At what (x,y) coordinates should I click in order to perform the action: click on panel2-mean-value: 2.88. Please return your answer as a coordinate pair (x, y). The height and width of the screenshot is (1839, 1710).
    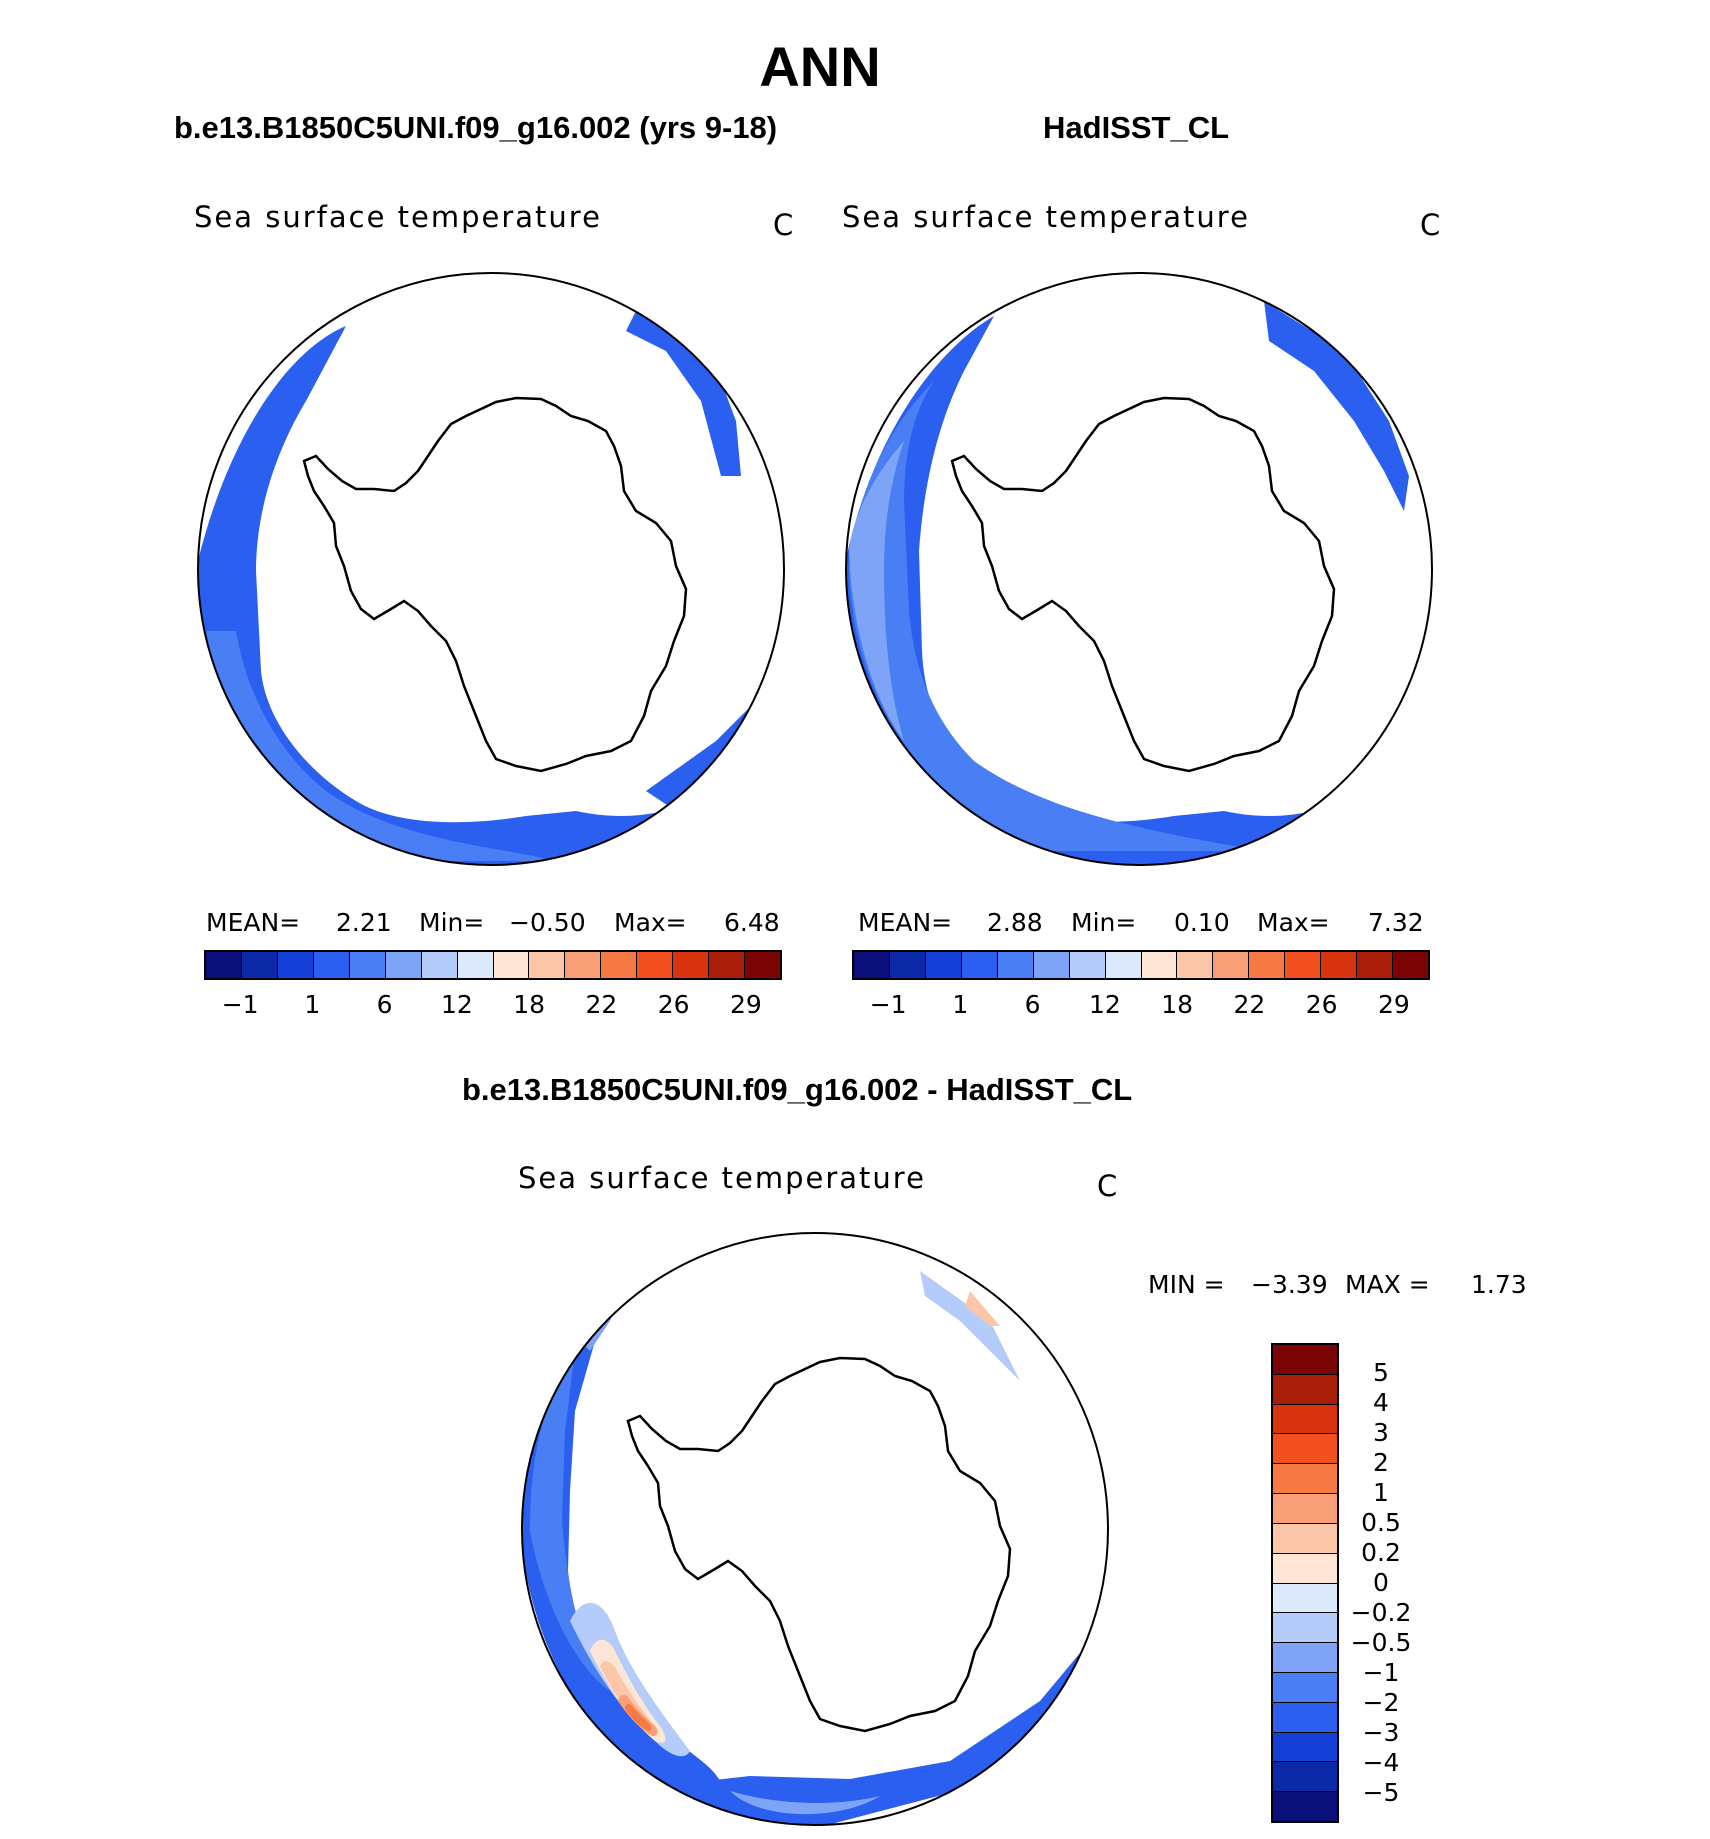
    Looking at the image, I should click on (1015, 922).